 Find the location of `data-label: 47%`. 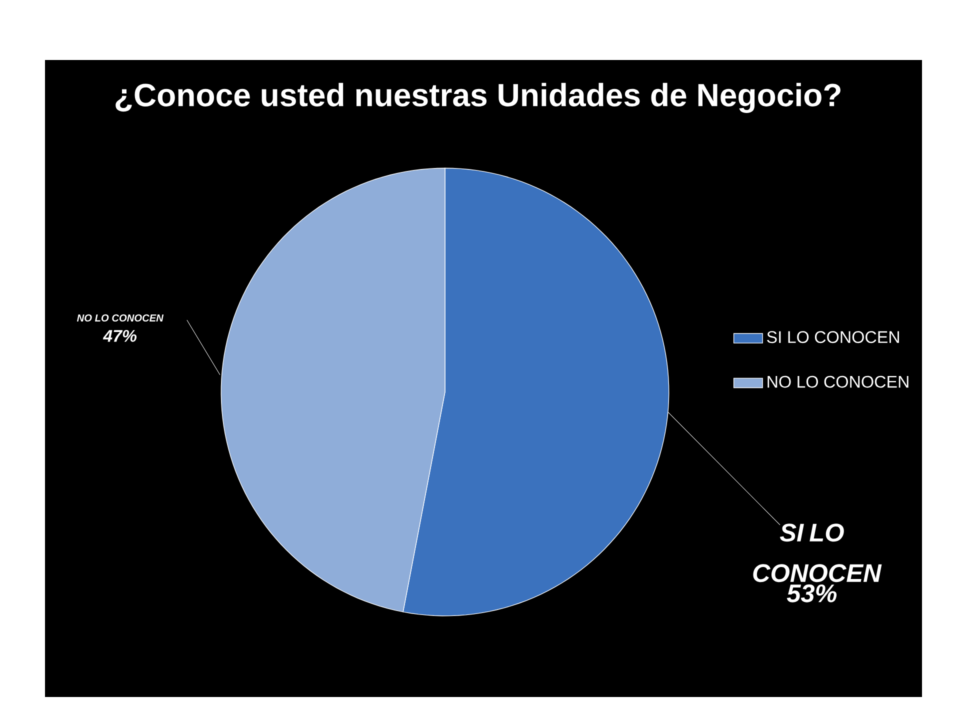

data-label: 47% is located at coordinates (119, 336).